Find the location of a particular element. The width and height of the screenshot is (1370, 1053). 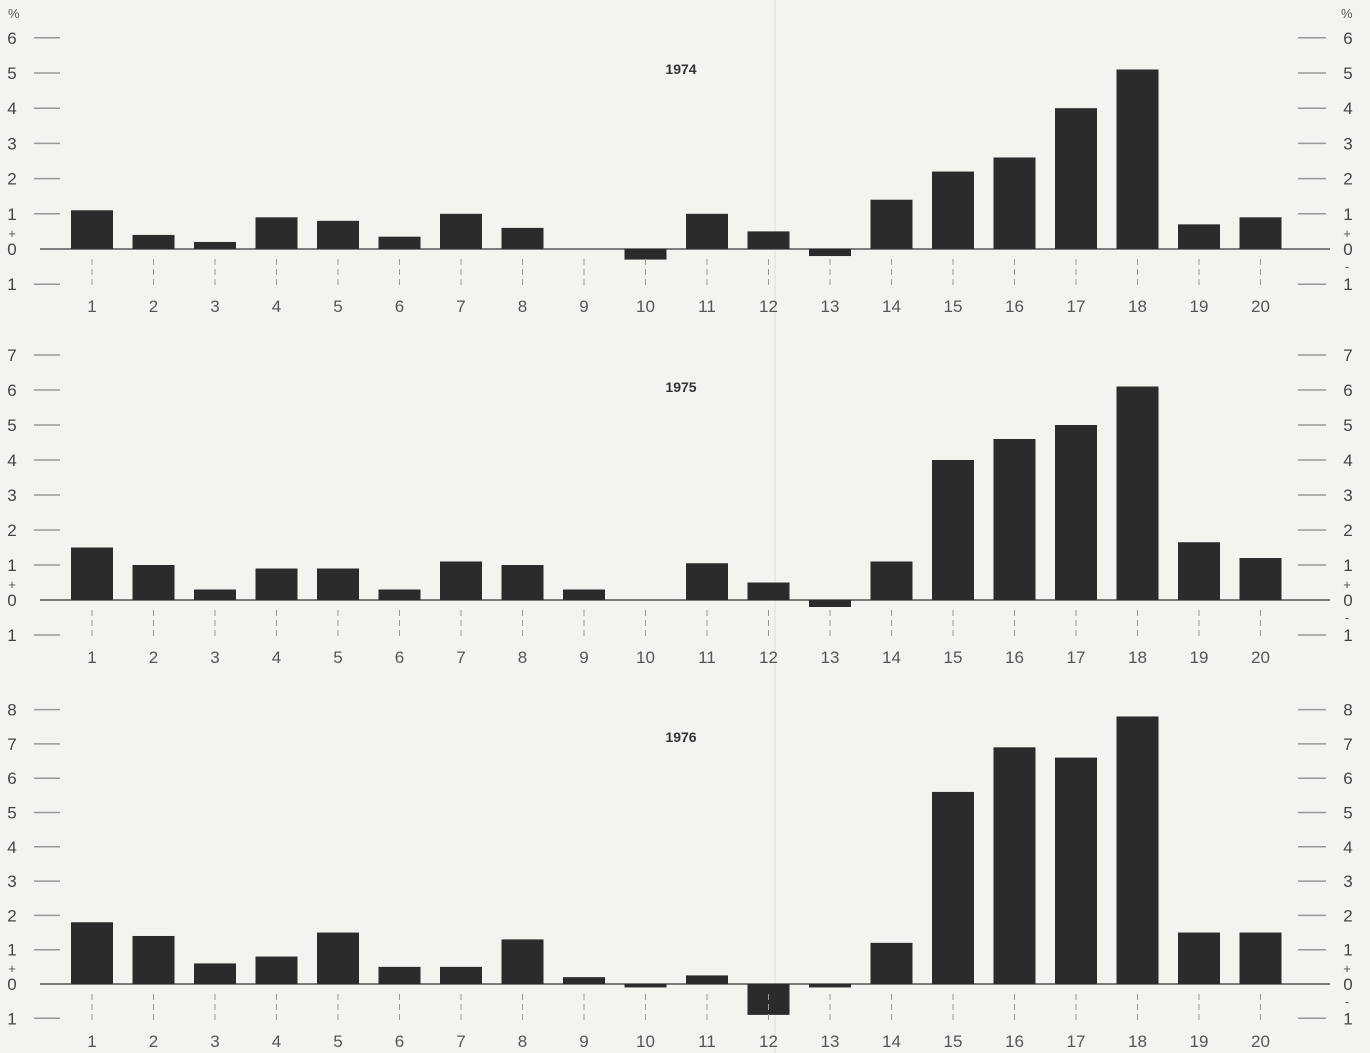

y-tick-label-left: 4 is located at coordinates (11, 847).